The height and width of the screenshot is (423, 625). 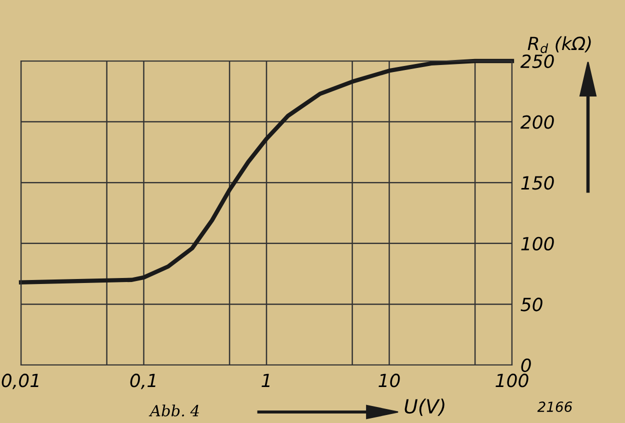 What do you see at coordinates (537, 183) in the screenshot?
I see `y-tick-label: 150` at bounding box center [537, 183].